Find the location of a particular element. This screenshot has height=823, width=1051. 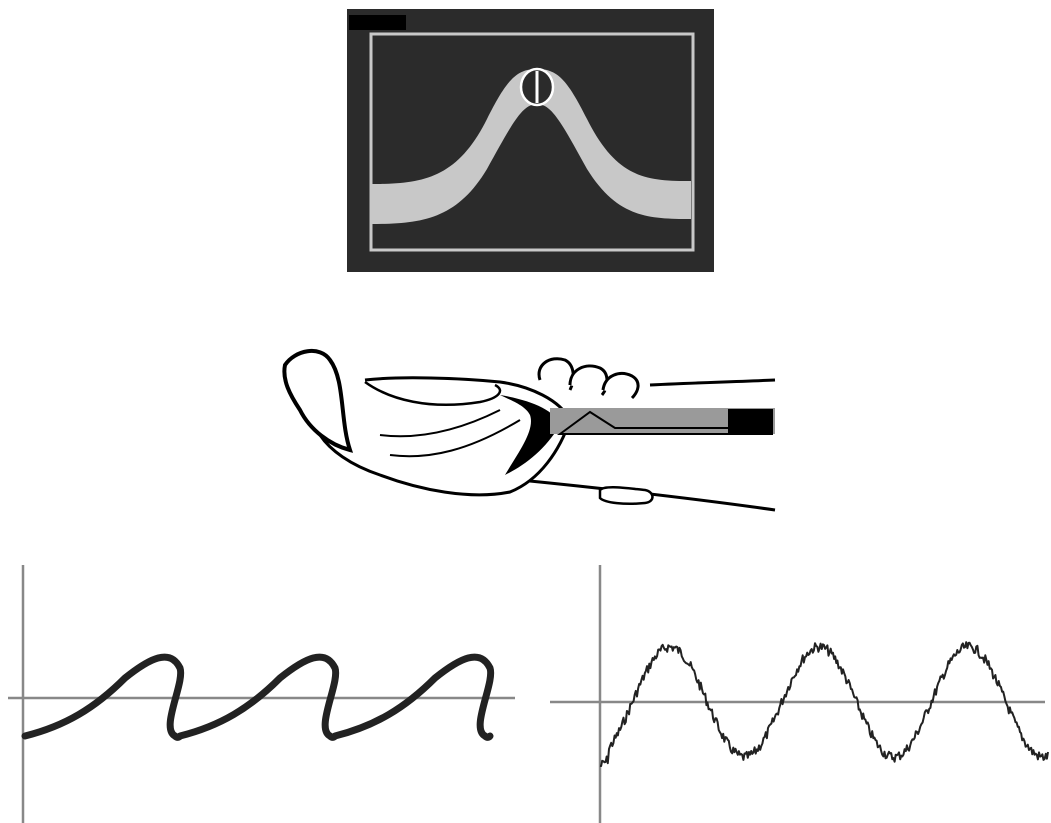

probe-connector is located at coordinates (750, 422).